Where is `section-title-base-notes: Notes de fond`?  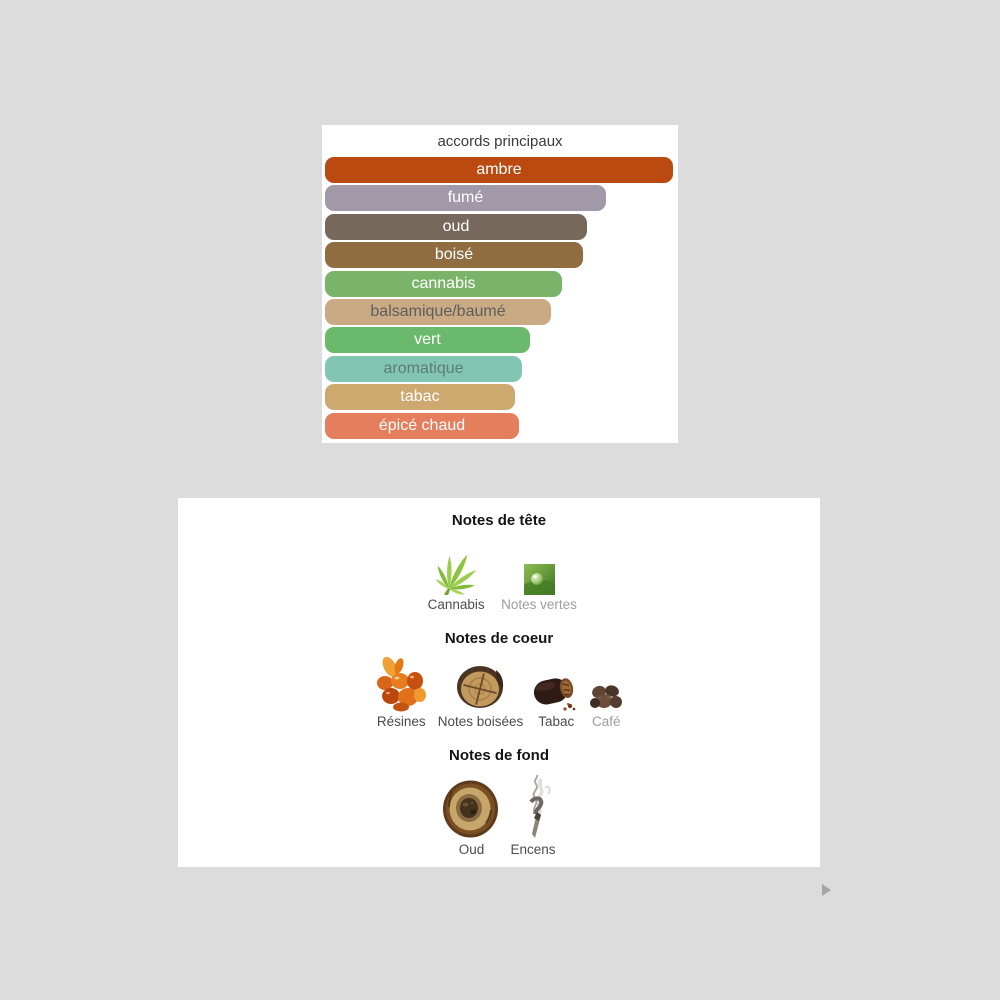
section-title-base-notes: Notes de fond is located at coordinates (499, 755).